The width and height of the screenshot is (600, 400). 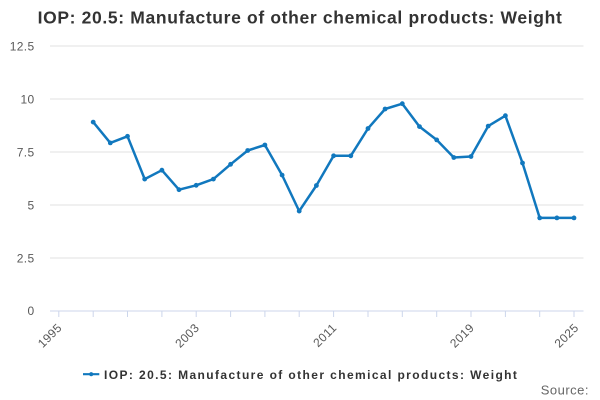 I want to click on svg-text: 7.5, so click(x=26, y=153).